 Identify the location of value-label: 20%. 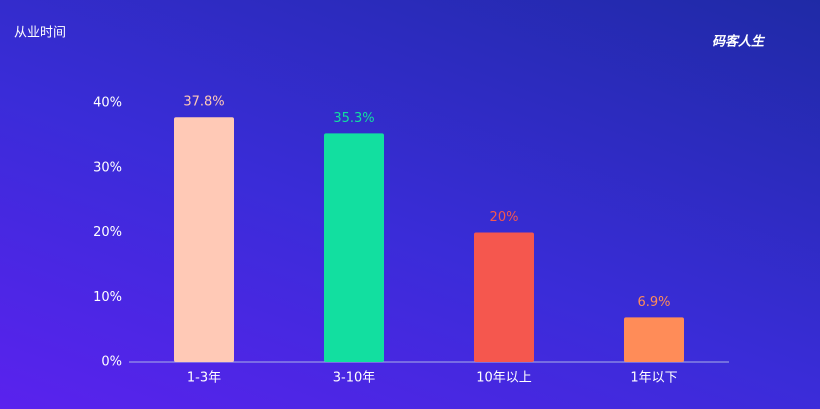
(504, 217).